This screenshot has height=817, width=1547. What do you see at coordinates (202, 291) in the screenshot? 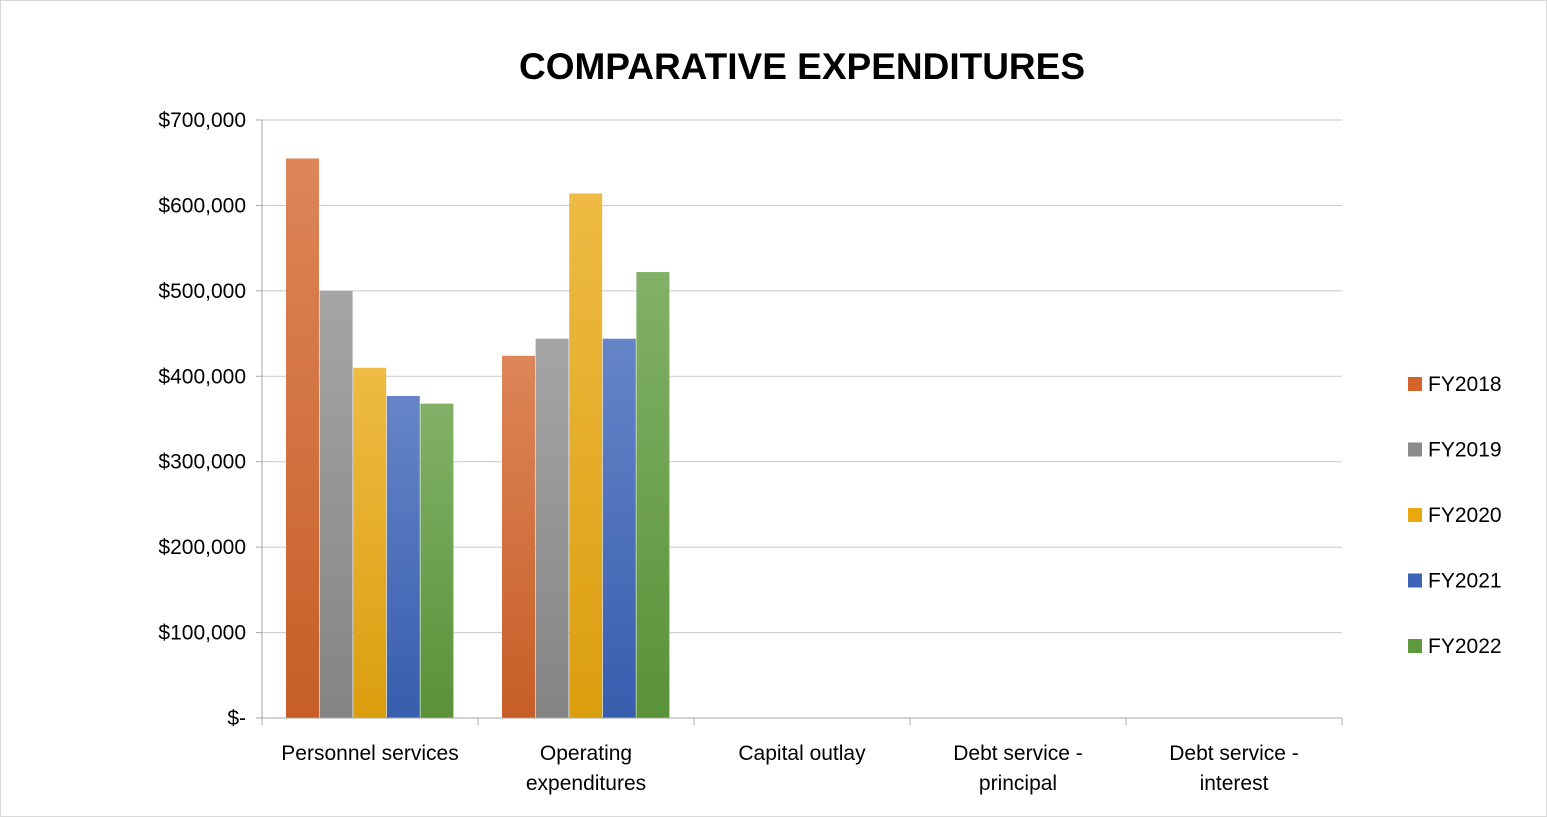
I see `y-tick-label: $500,000` at bounding box center [202, 291].